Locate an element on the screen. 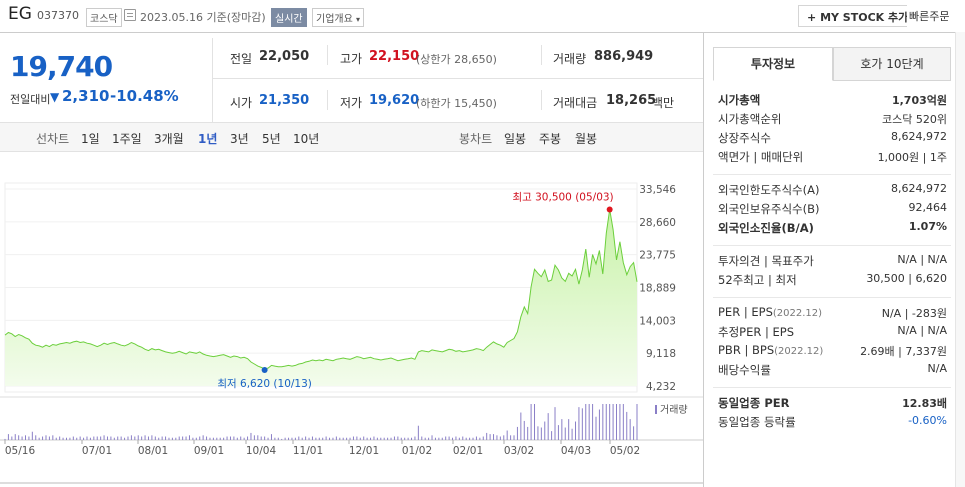 The width and height of the screenshot is (965, 487). scrollbar is located at coordinates (960, 259).